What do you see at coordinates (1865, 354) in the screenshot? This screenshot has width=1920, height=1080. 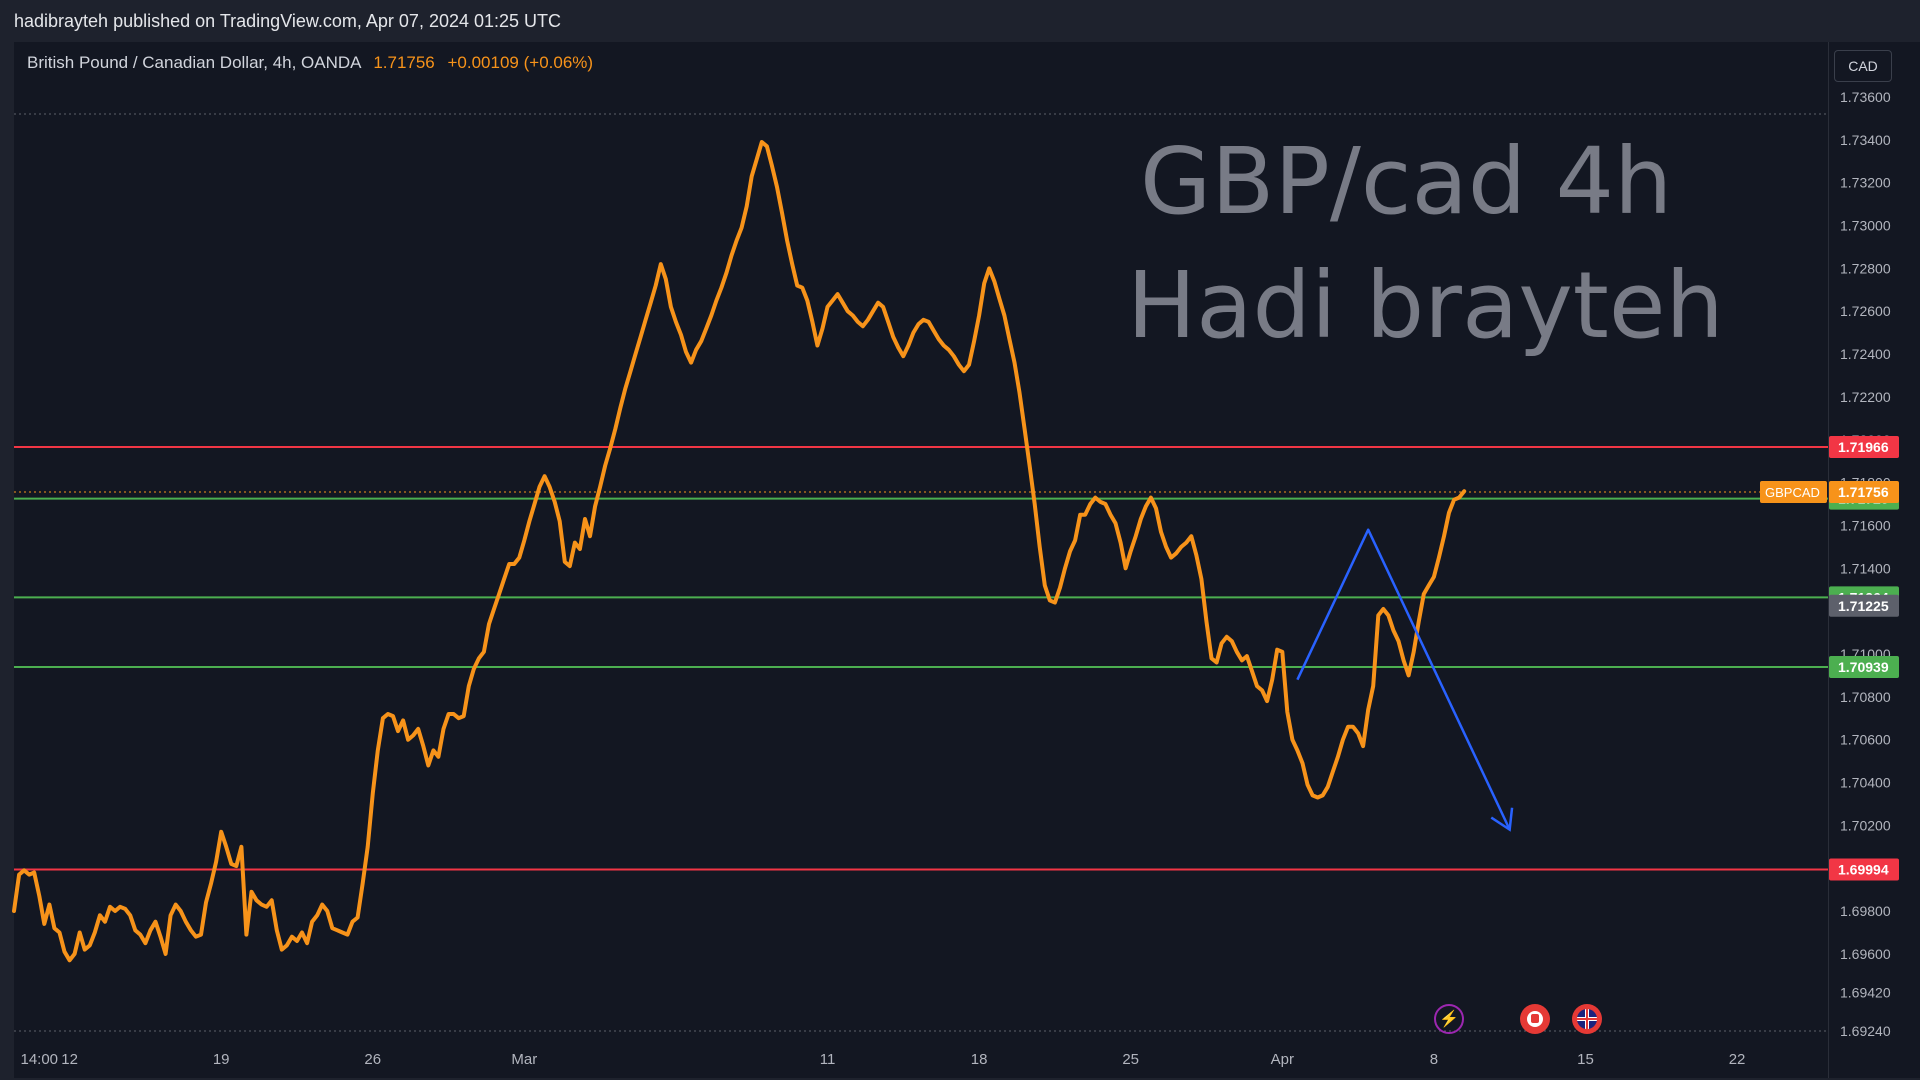 I see `y-tick-label: 1.72400` at bounding box center [1865, 354].